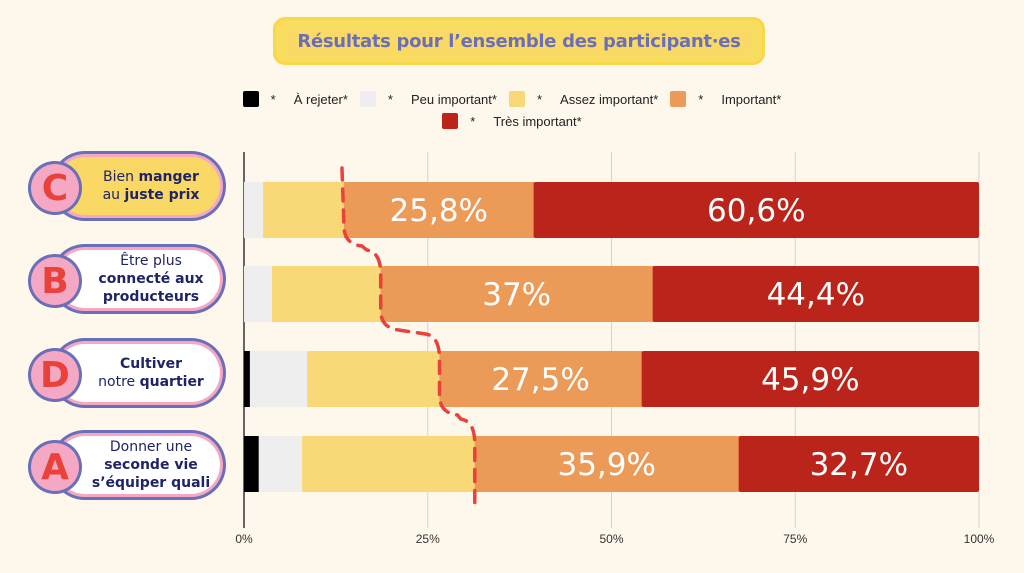 The width and height of the screenshot is (1024, 573). What do you see at coordinates (408, 339) in the screenshot?
I see `annotation-dashed-line` at bounding box center [408, 339].